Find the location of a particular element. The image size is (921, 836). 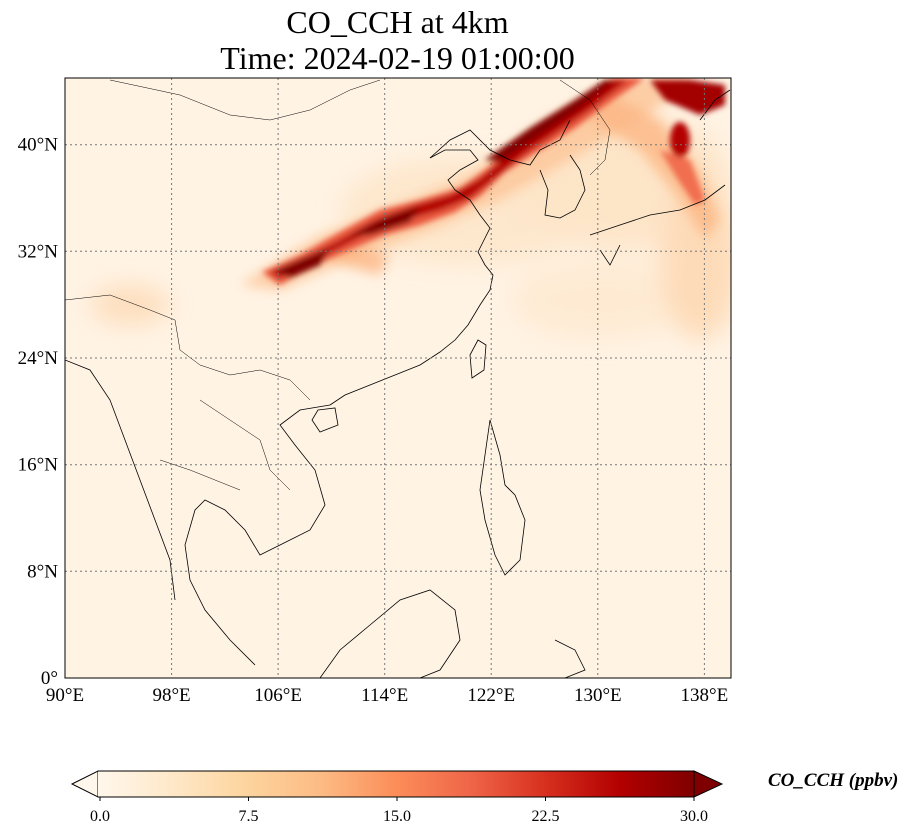

lon-tick-label: 122°E is located at coordinates (491, 695).